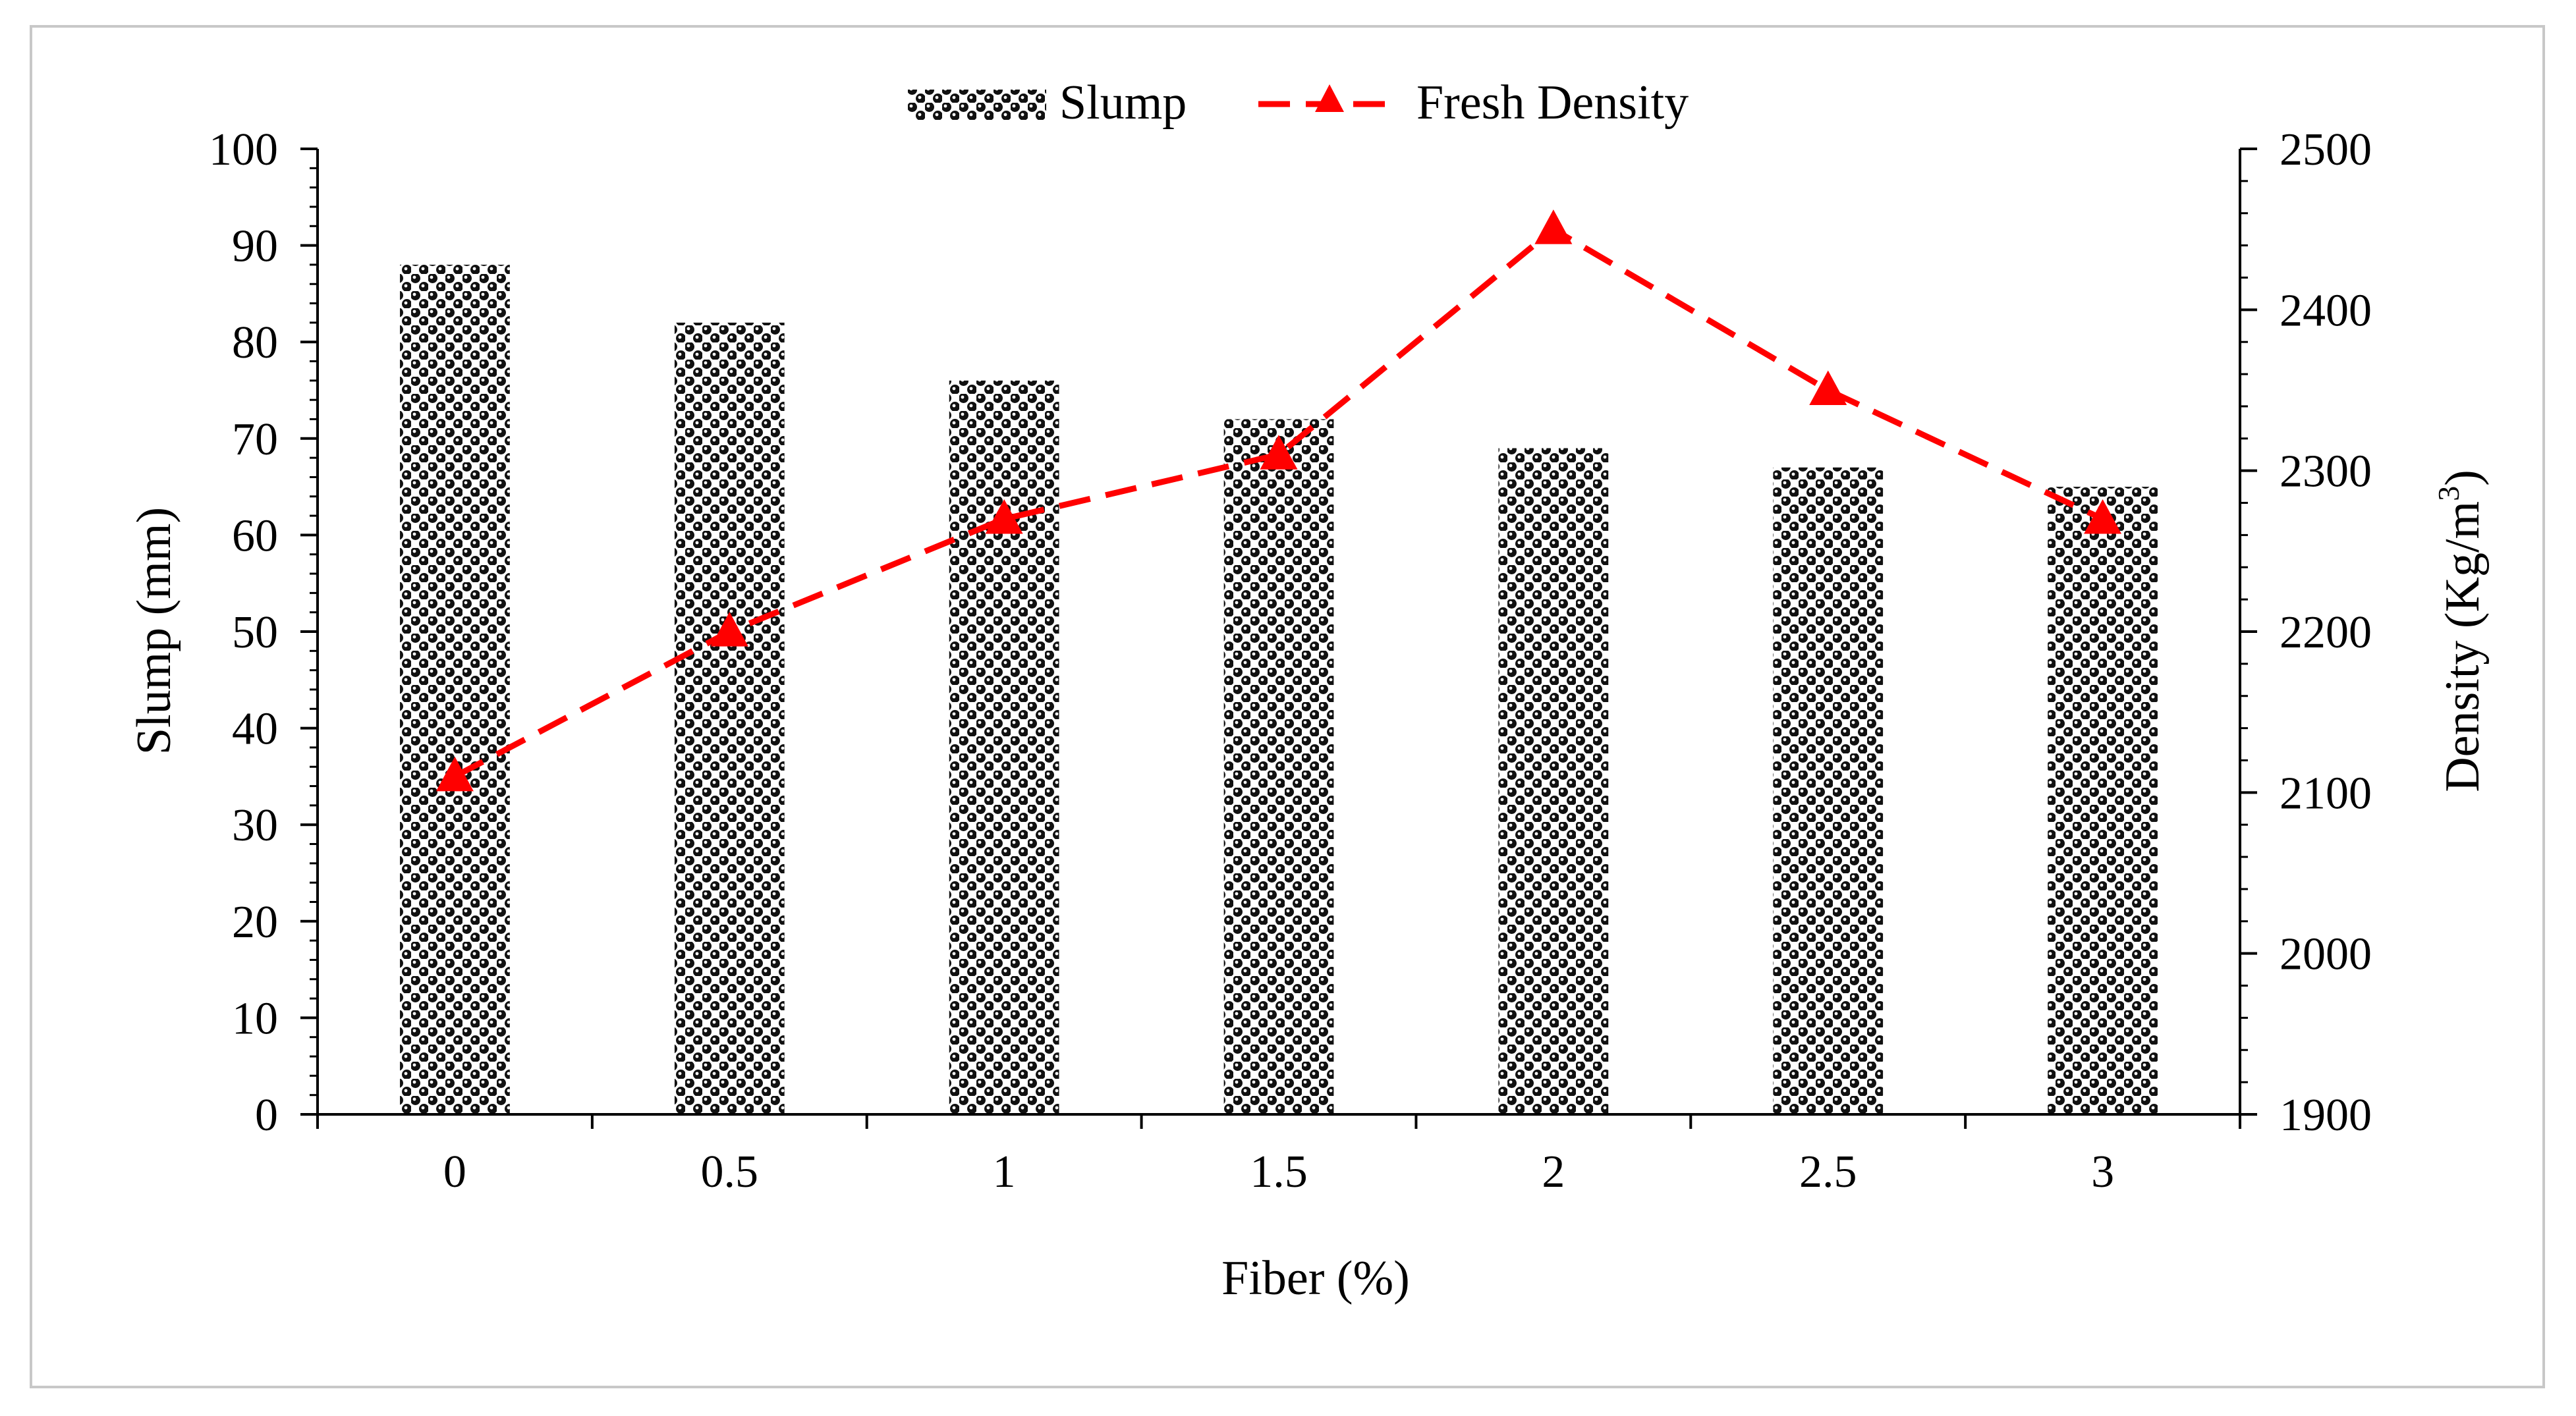 The height and width of the screenshot is (1416, 2576). Describe the element at coordinates (255, 439) in the screenshot. I see `y-tick-label: 70` at that location.